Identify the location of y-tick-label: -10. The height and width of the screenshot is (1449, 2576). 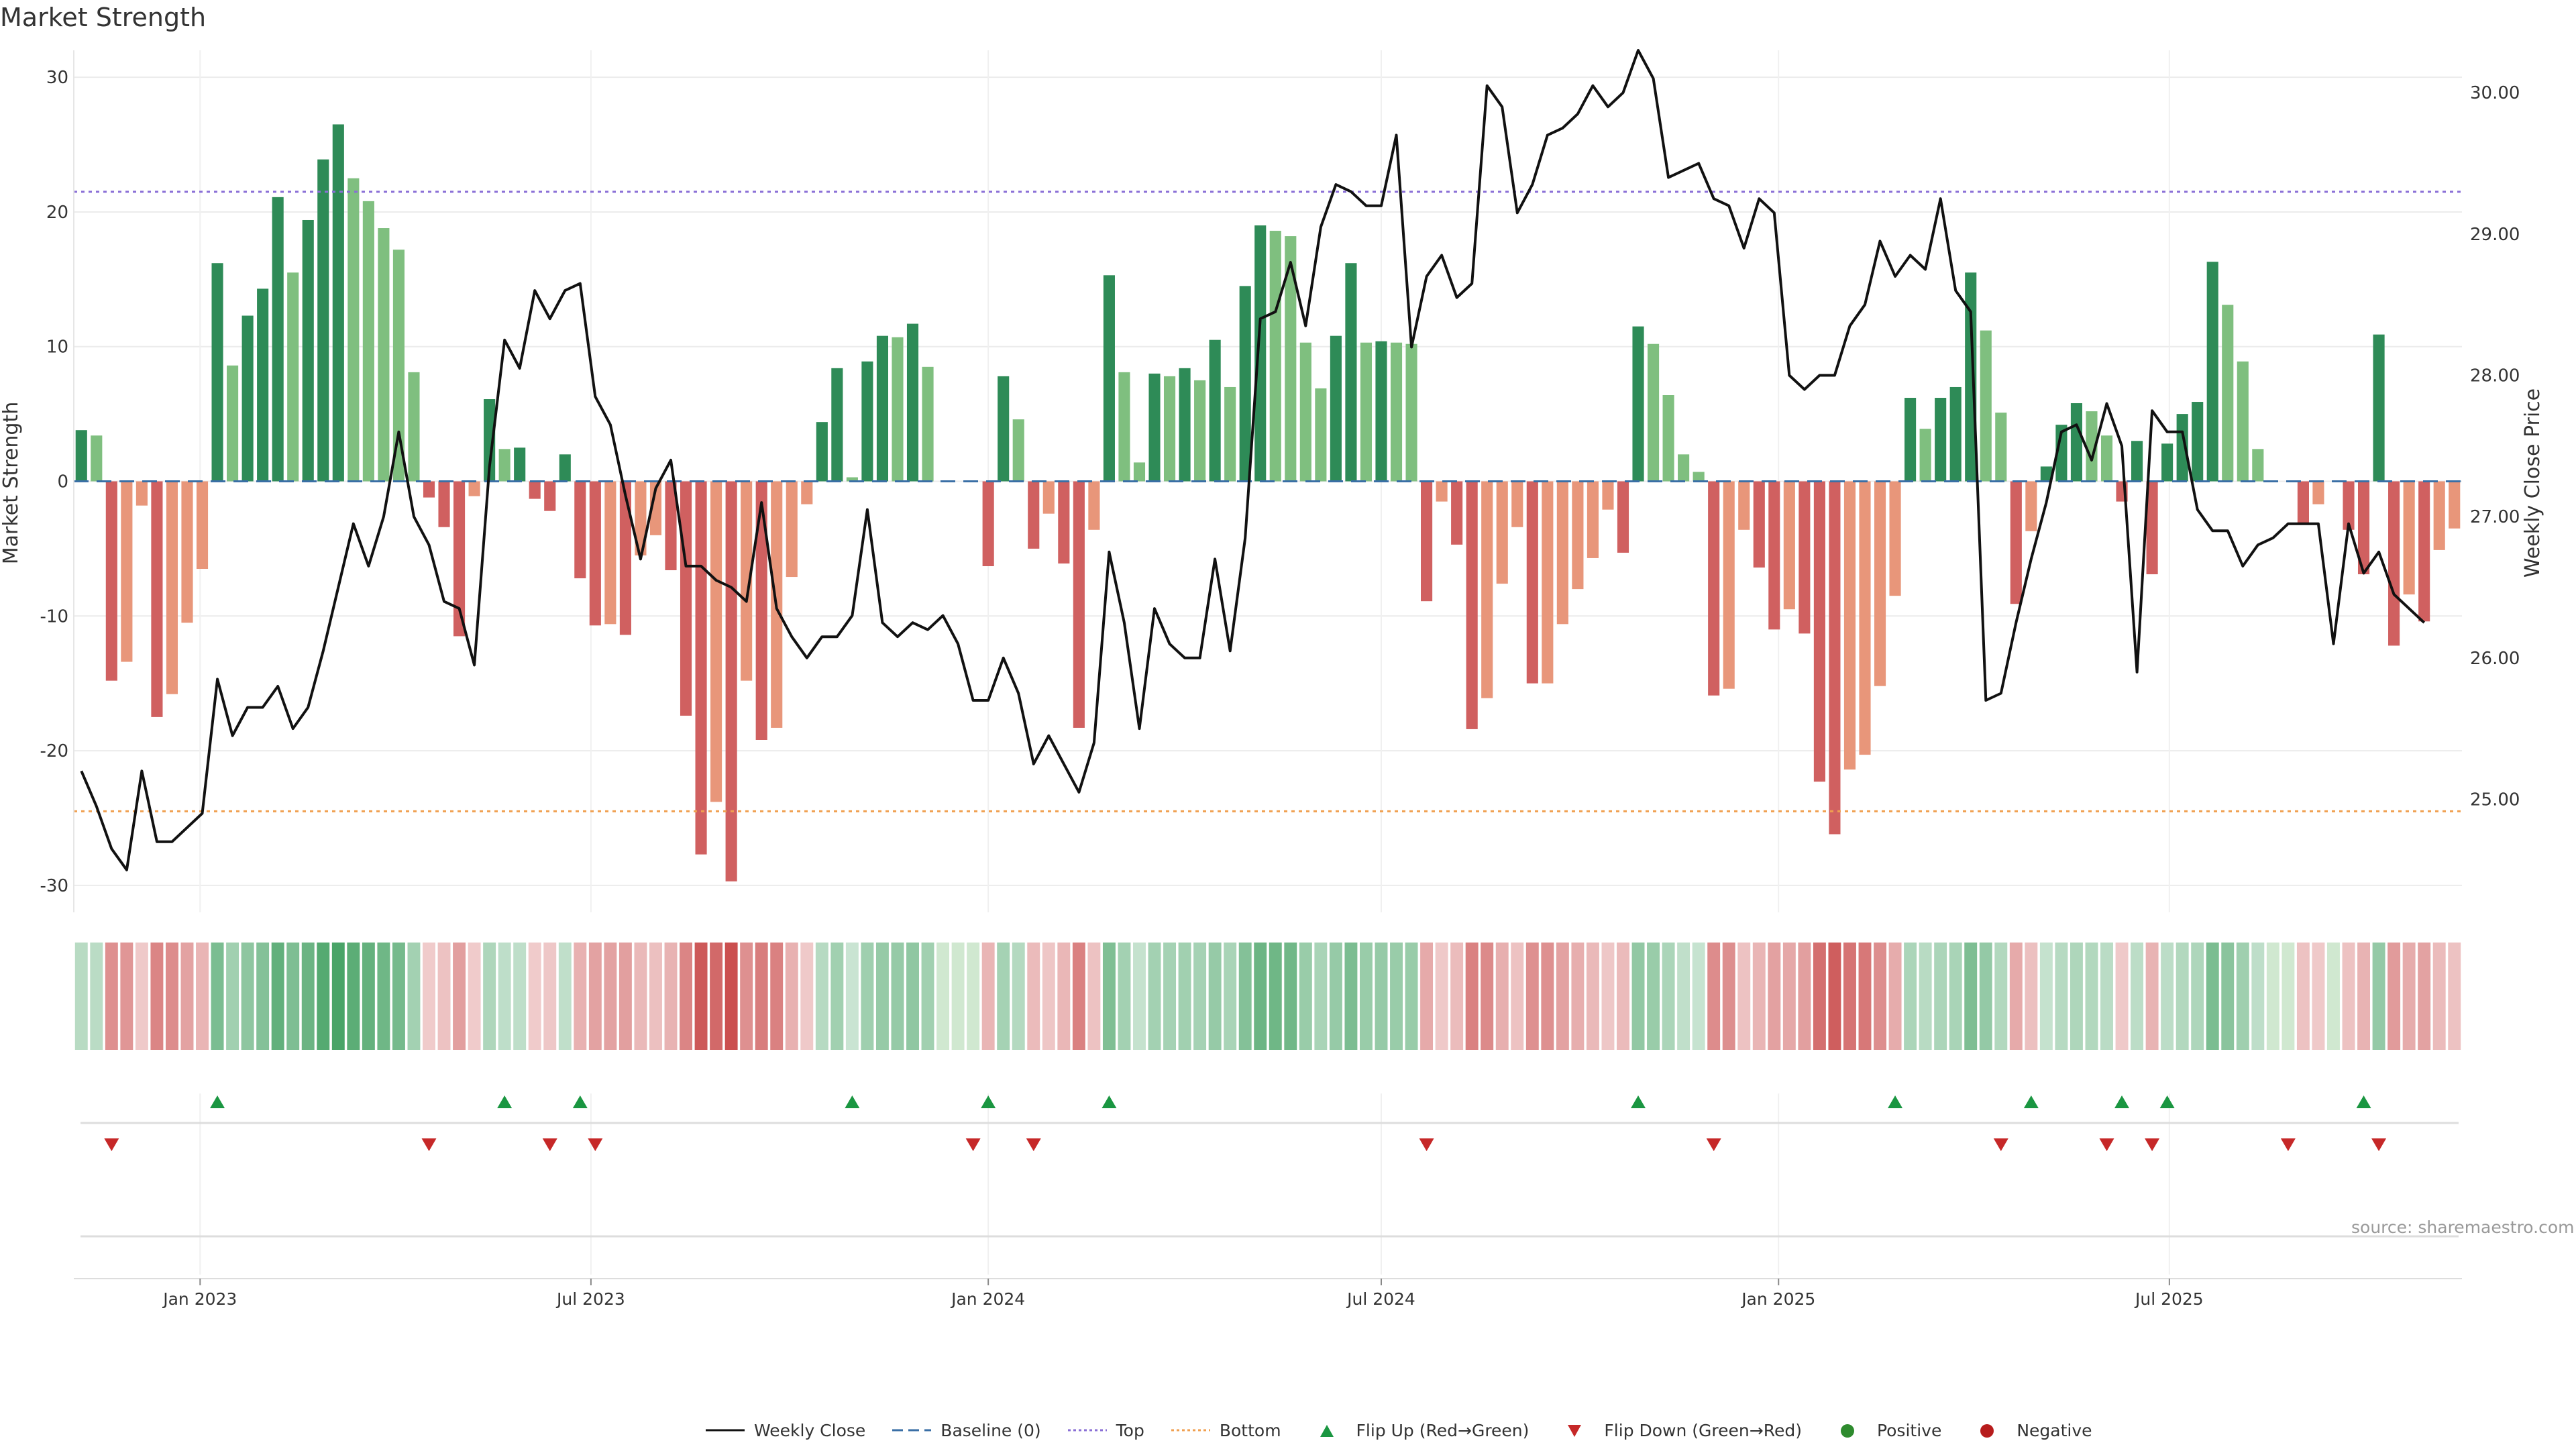
(54, 616).